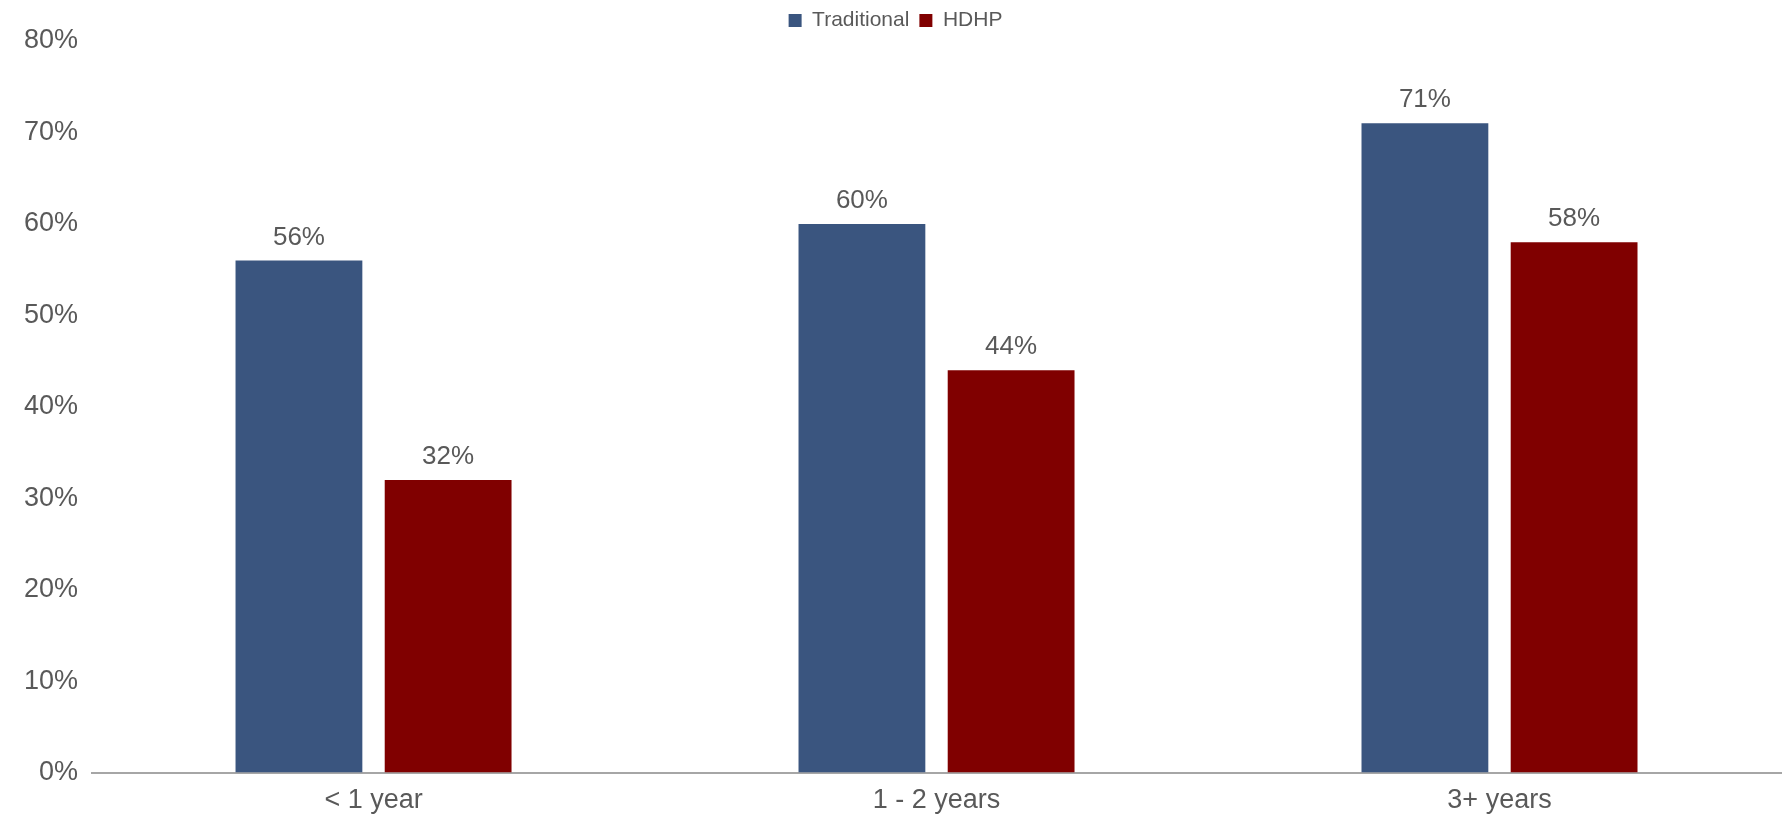  Describe the element at coordinates (59, 771) in the screenshot. I see `y-tick-label: 0%` at that location.